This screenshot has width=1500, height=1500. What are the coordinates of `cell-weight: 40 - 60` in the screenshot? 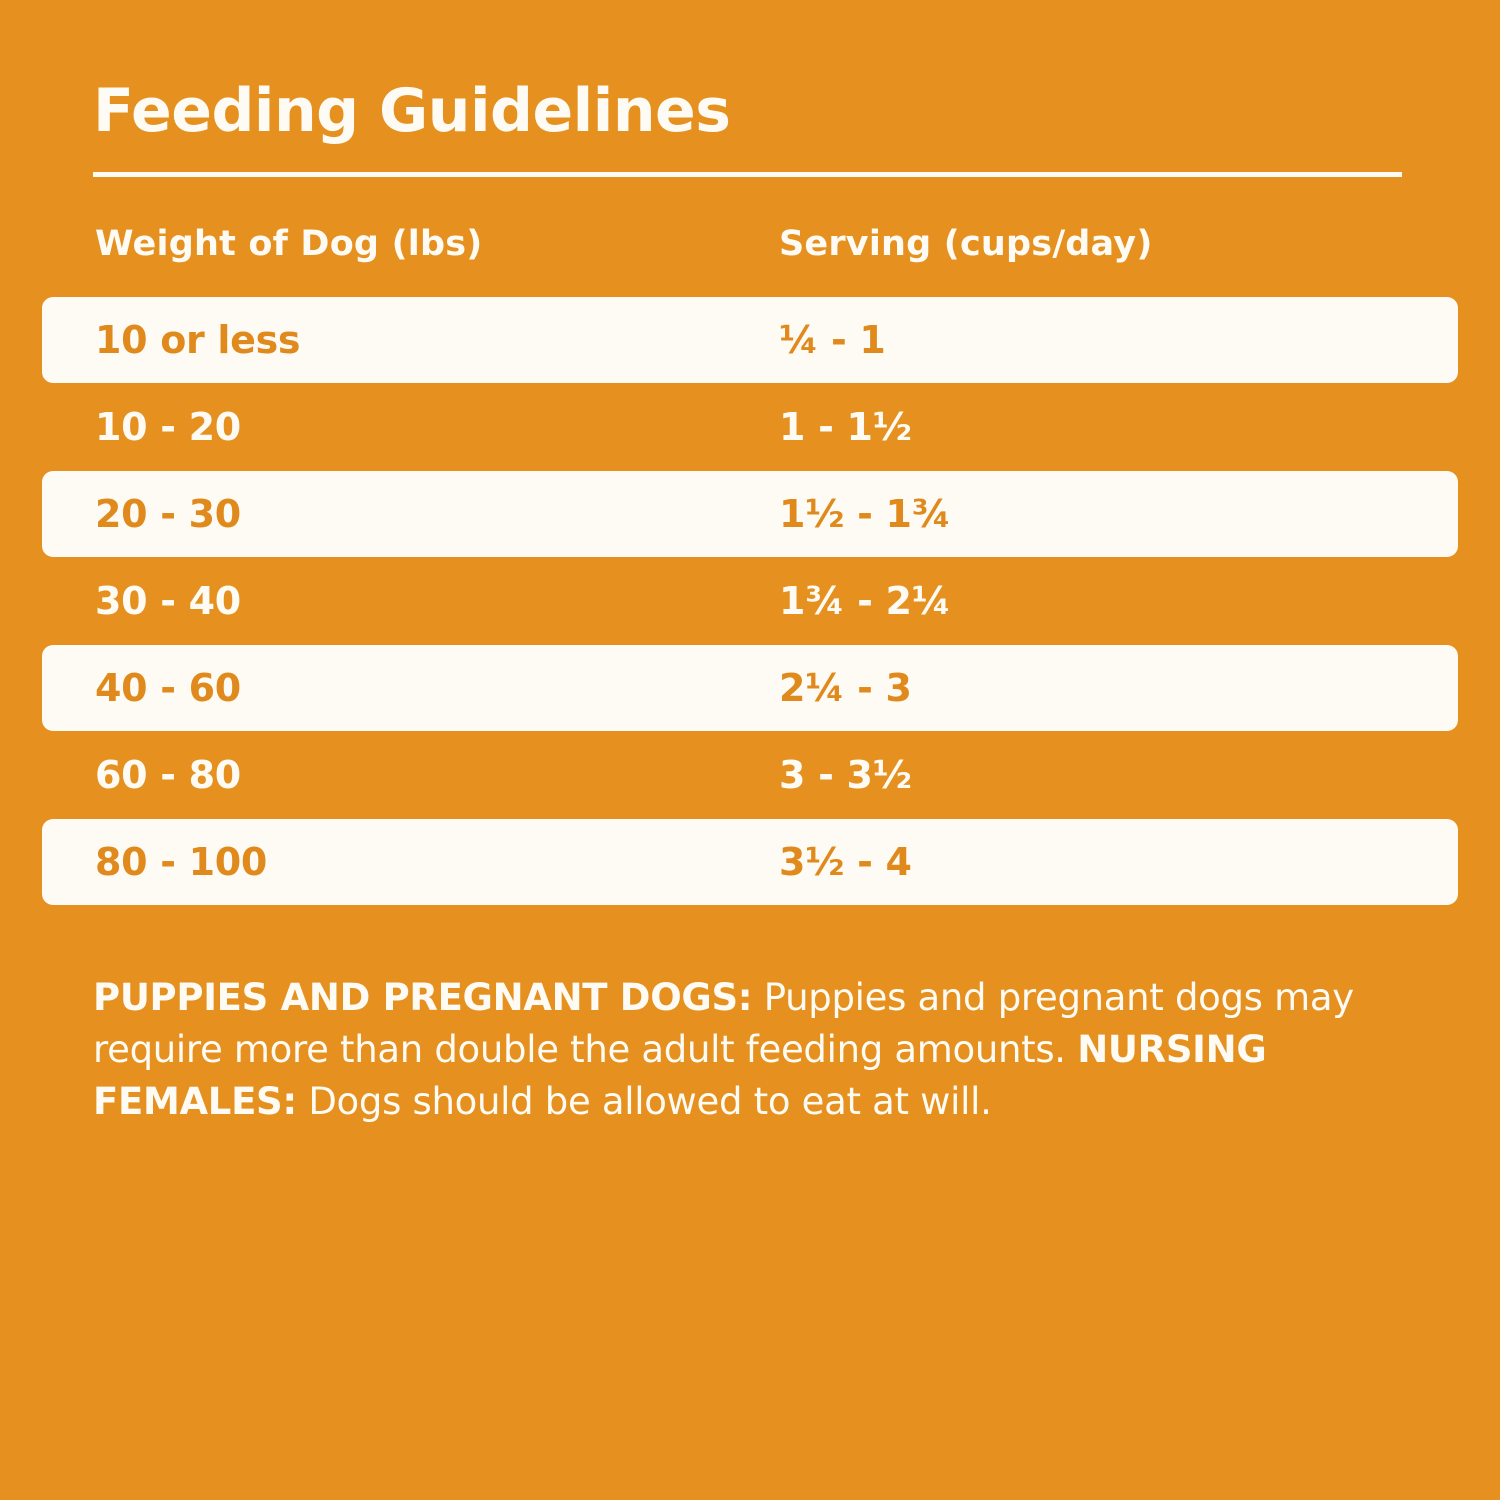 It's located at (168, 688).